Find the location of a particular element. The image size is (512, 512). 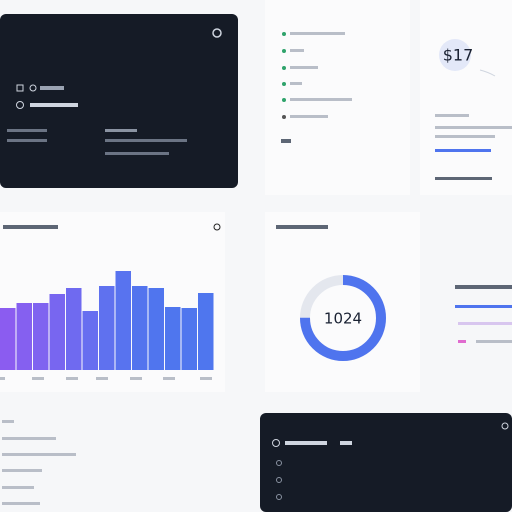

bar-group is located at coordinates (107, 320).